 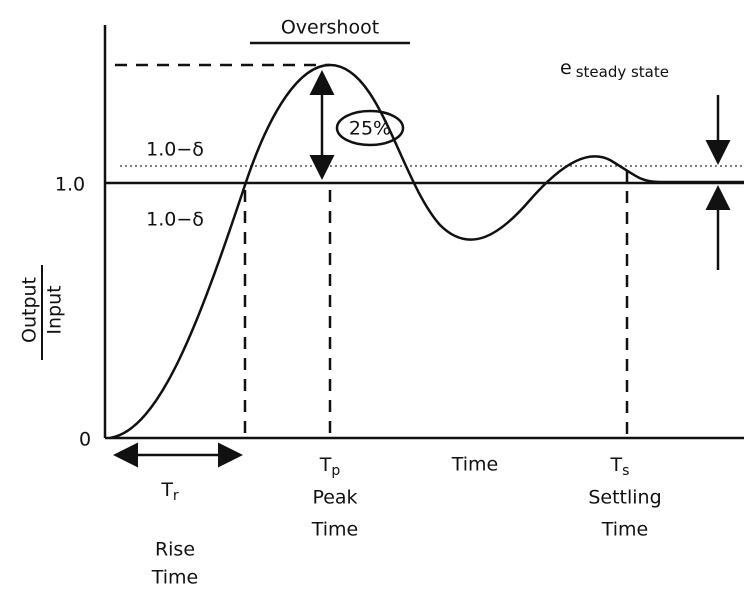 I want to click on output-label: Output, so click(x=30, y=310).